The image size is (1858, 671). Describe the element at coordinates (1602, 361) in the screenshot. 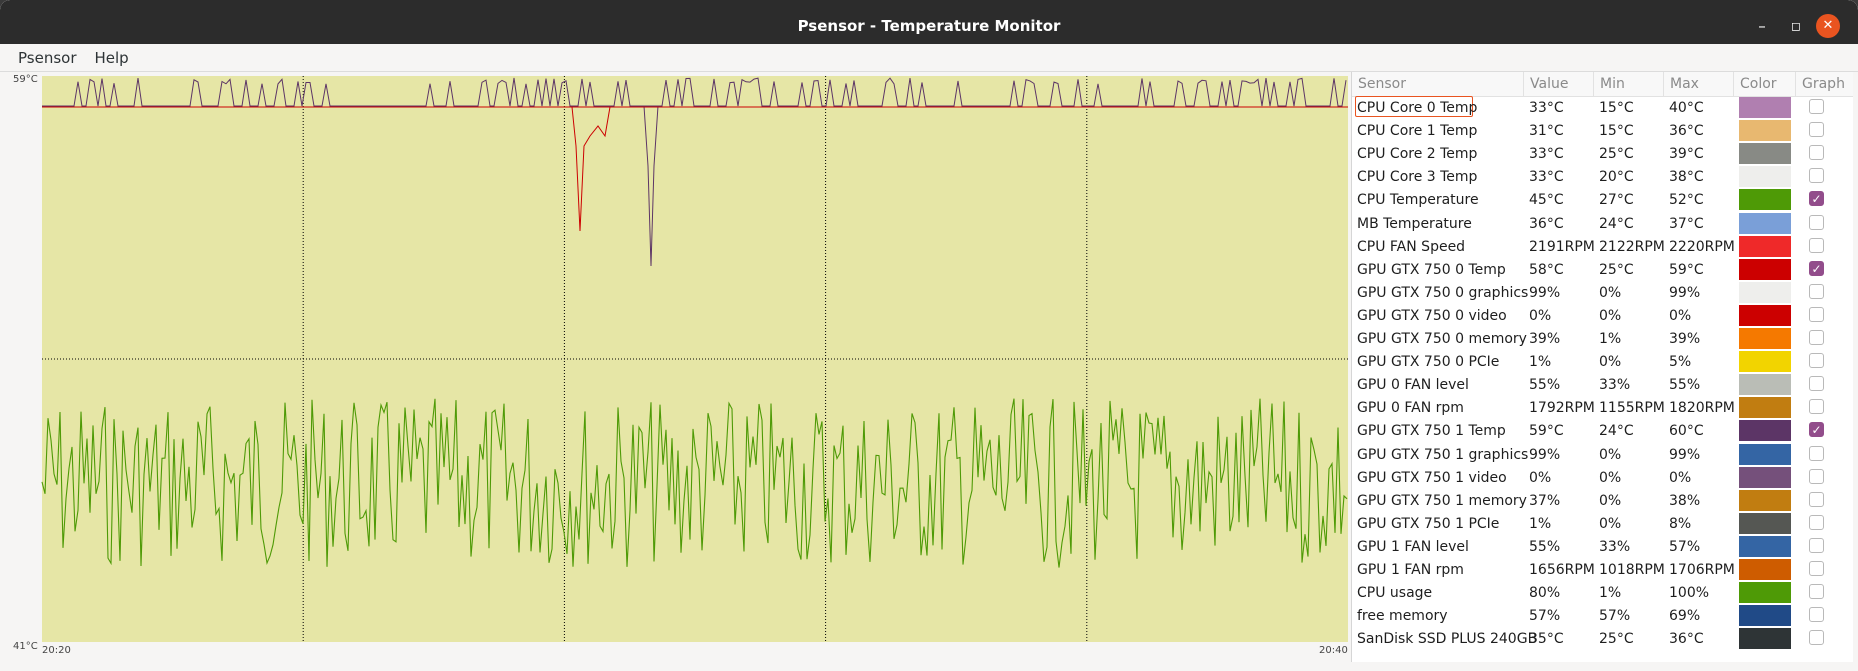

I see `table-row: GPU GTX 750 0 PCIe 1% 0% 5%` at that location.